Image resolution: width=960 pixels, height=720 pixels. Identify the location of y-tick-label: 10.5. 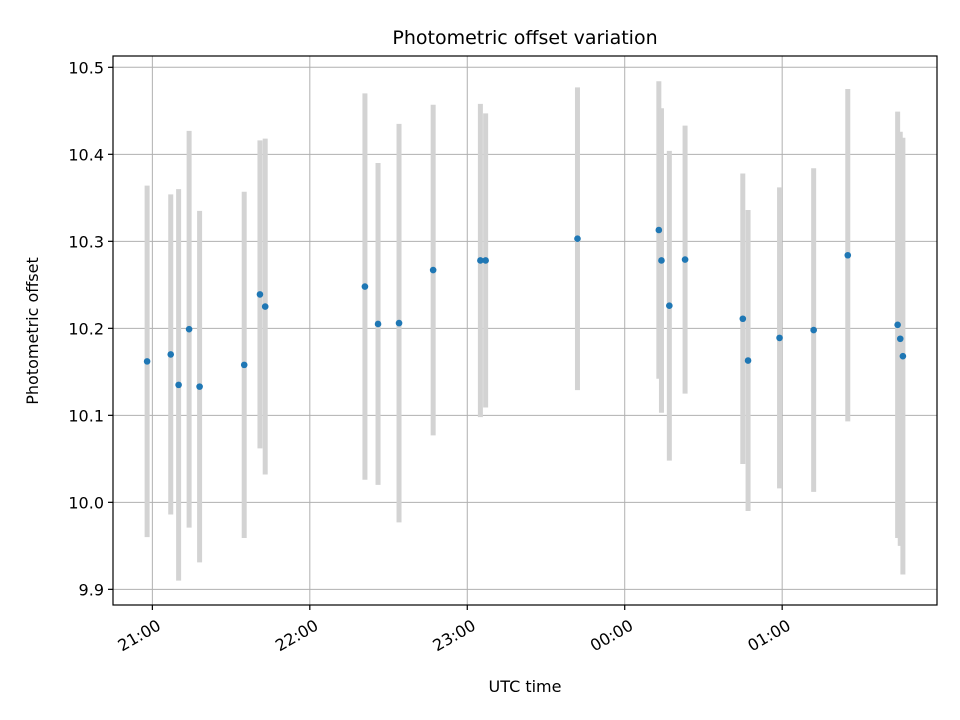
(86, 67).